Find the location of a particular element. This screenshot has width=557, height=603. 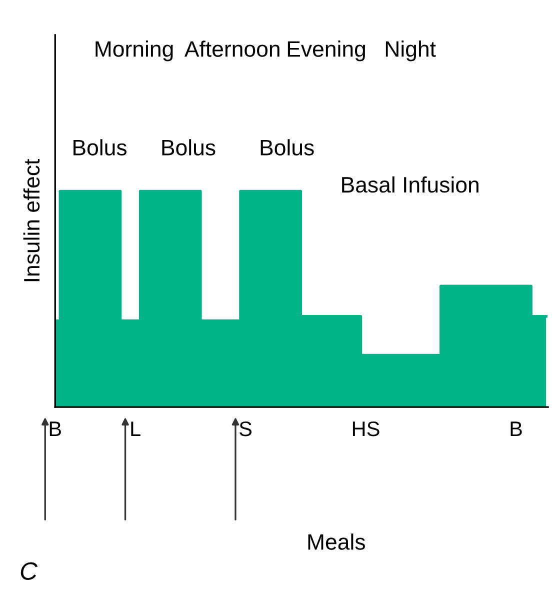

x-tick-label: L is located at coordinates (135, 429).